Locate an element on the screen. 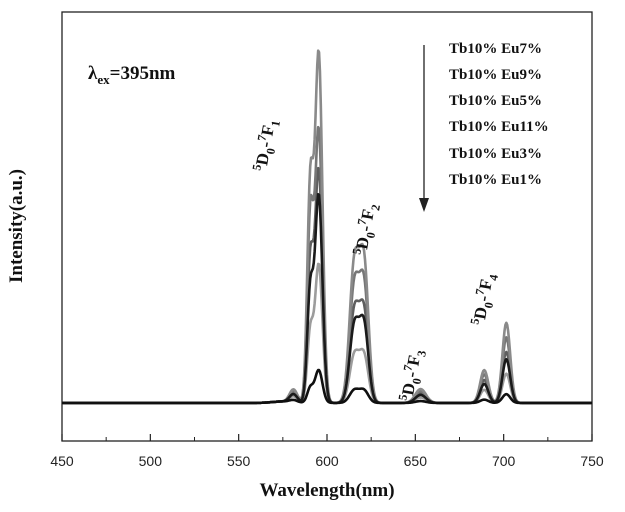 The width and height of the screenshot is (625, 512). excitation-value: =395nm is located at coordinates (143, 73).